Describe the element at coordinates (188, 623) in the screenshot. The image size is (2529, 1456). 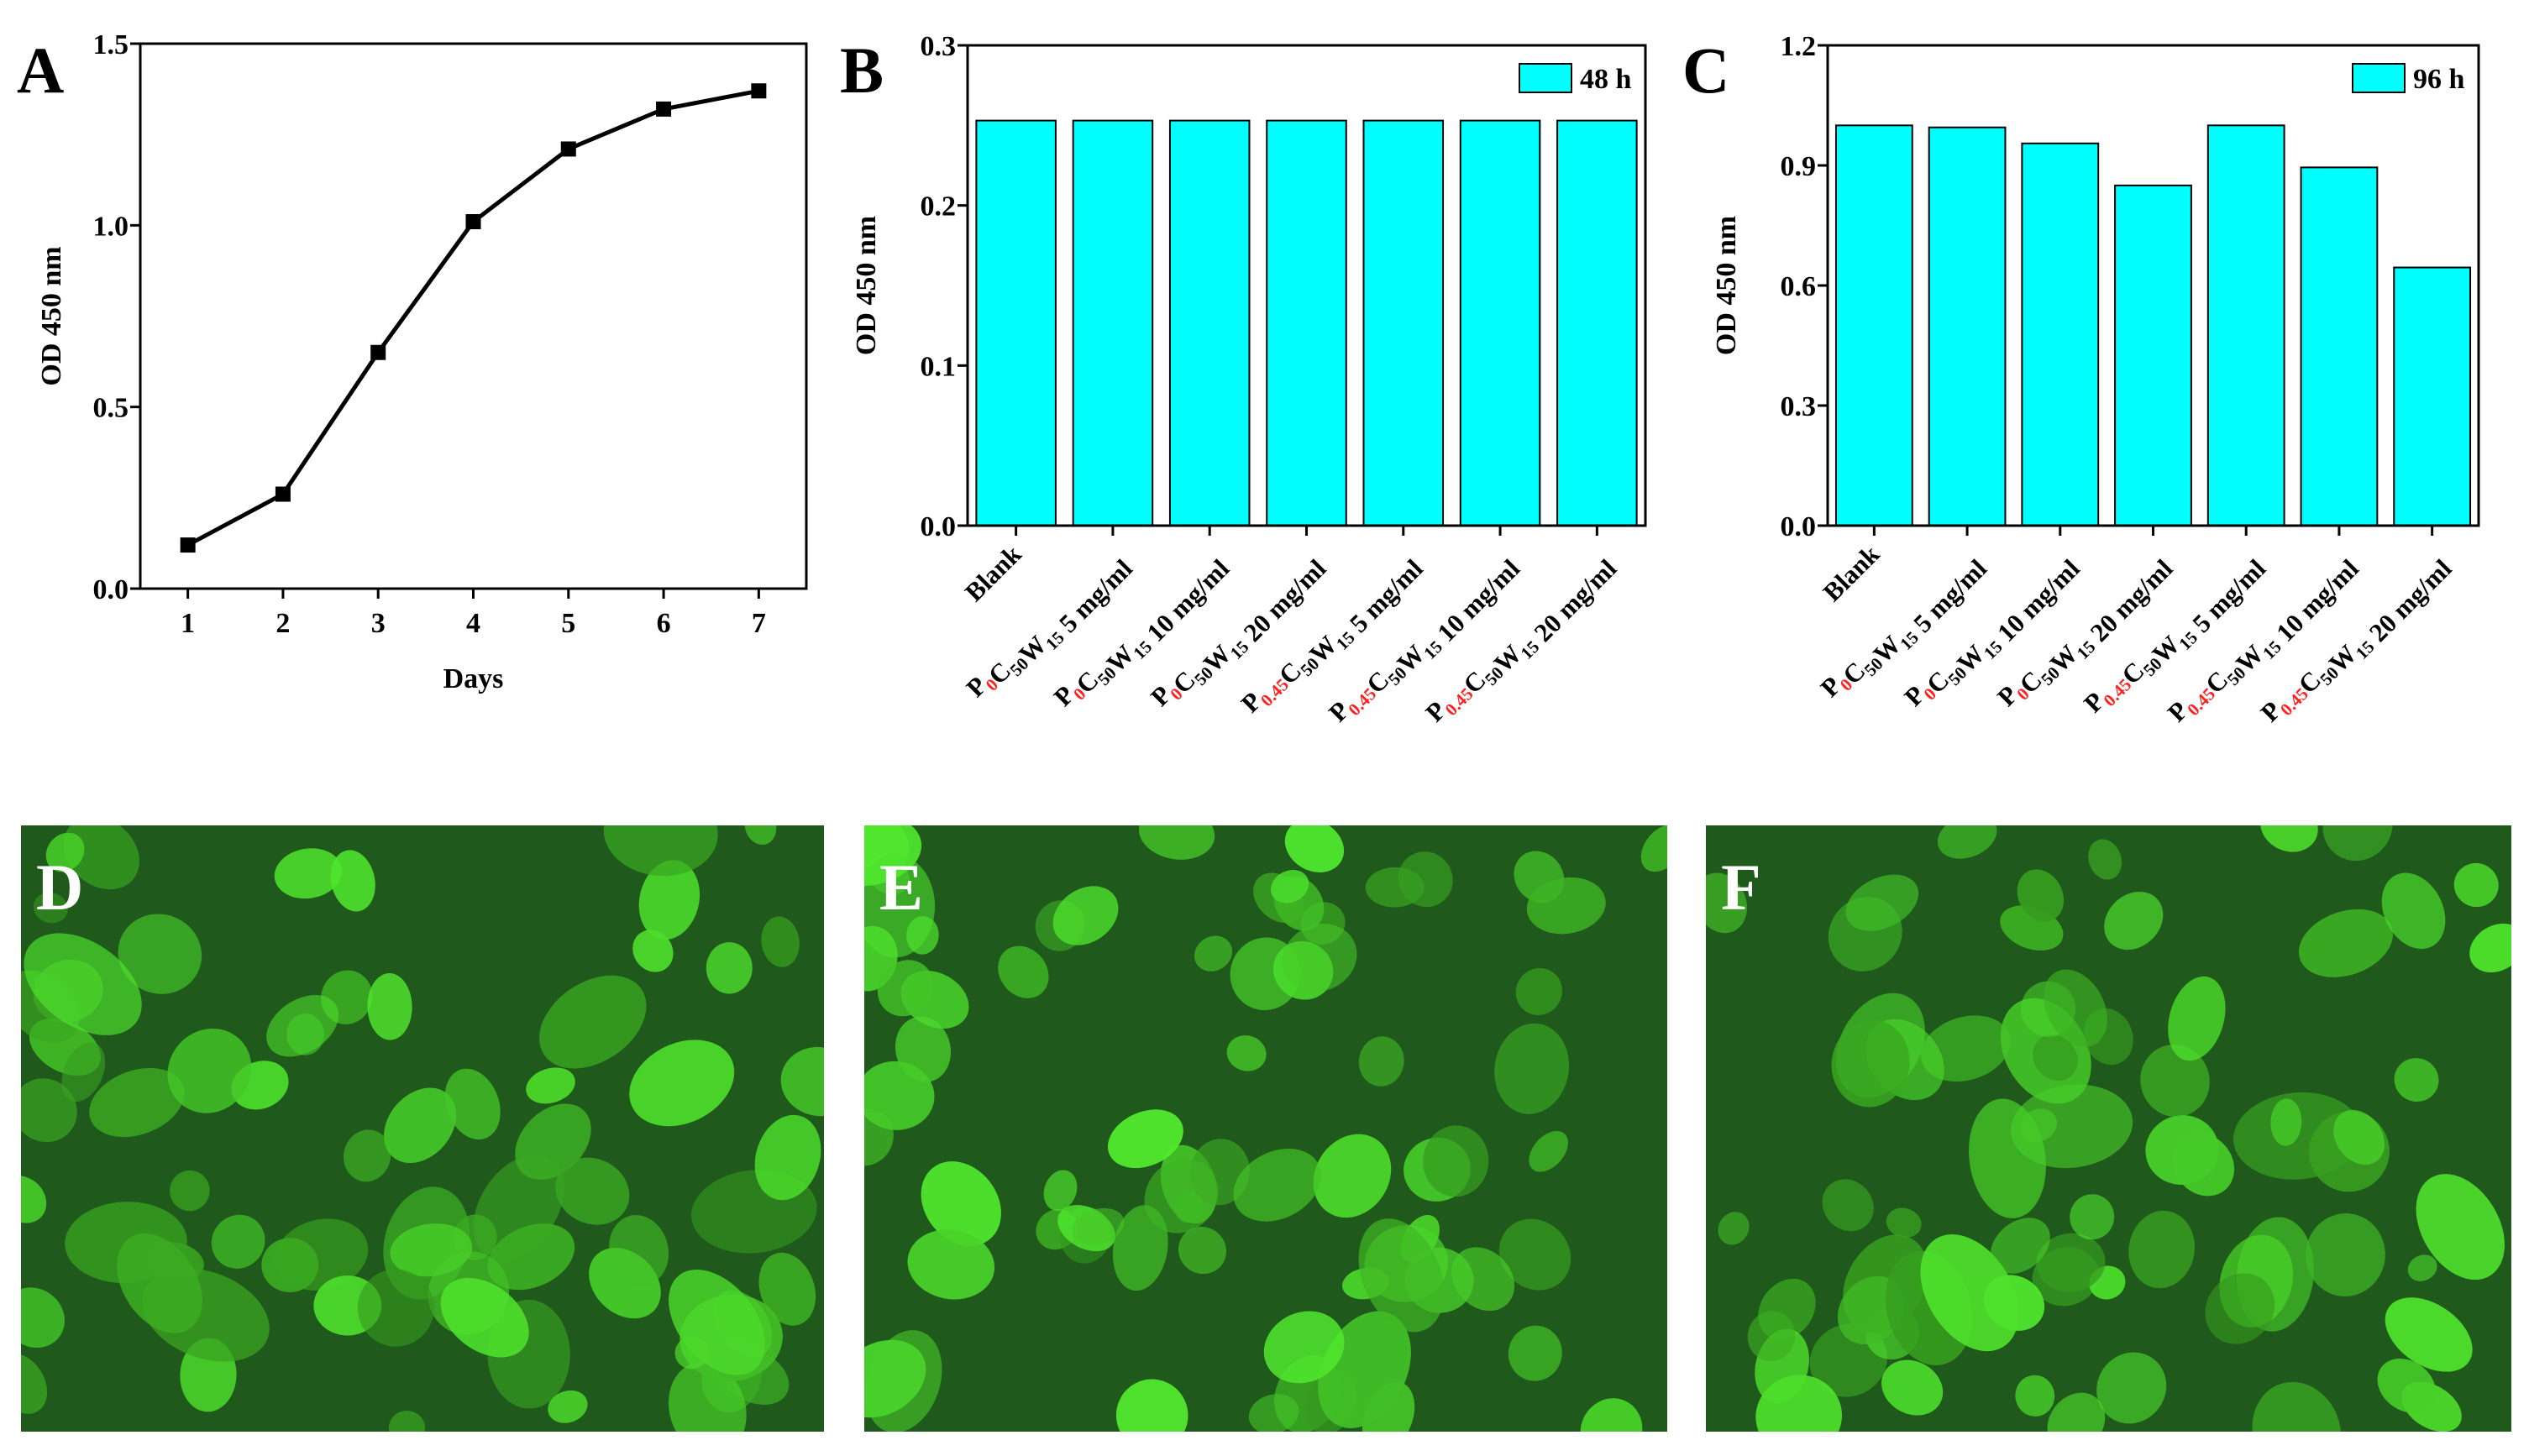
I see `x-tick-label: 1` at that location.